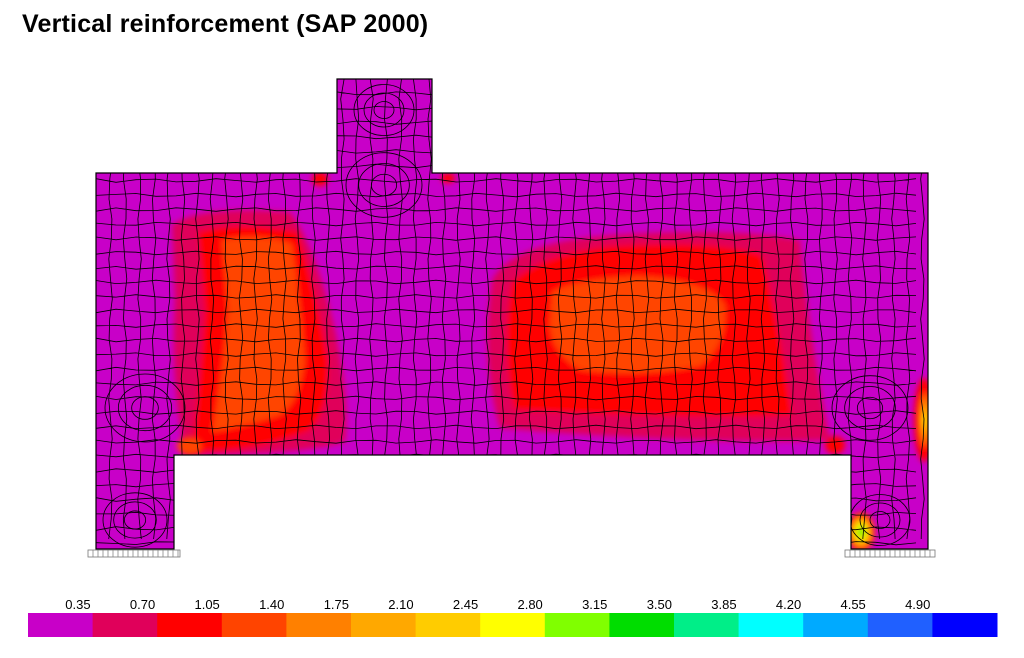 This screenshot has width=1024, height=658. What do you see at coordinates (723, 604) in the screenshot?
I see `legend-tick-label: 3.85` at bounding box center [723, 604].